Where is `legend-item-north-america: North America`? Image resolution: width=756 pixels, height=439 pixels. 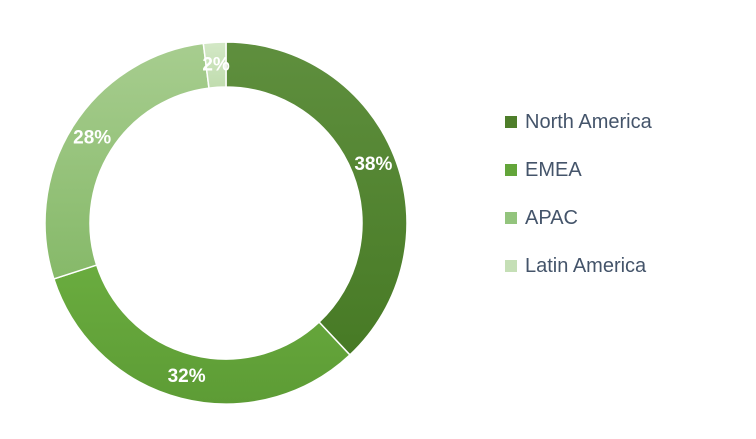 legend-item-north-america: North America is located at coordinates (578, 122).